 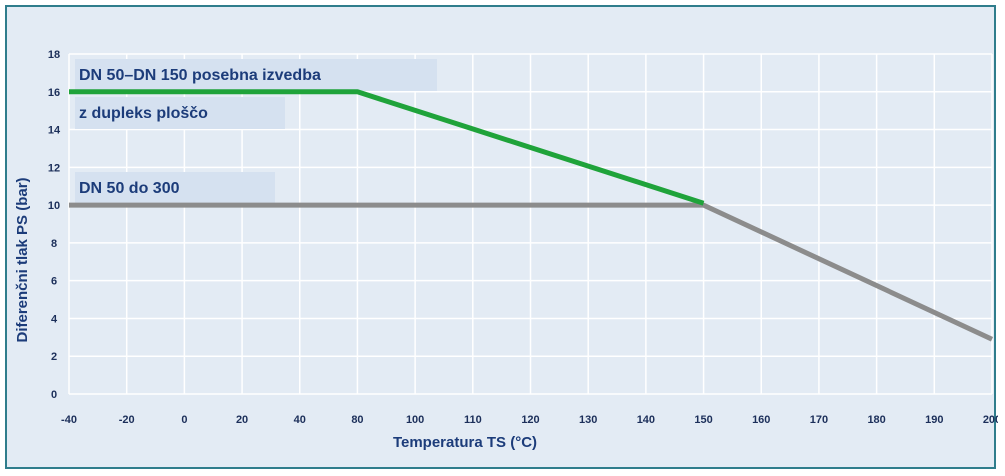 What do you see at coordinates (22, 259) in the screenshot?
I see `y-axis-title: Diferenčni tlak PS (bar)` at bounding box center [22, 259].